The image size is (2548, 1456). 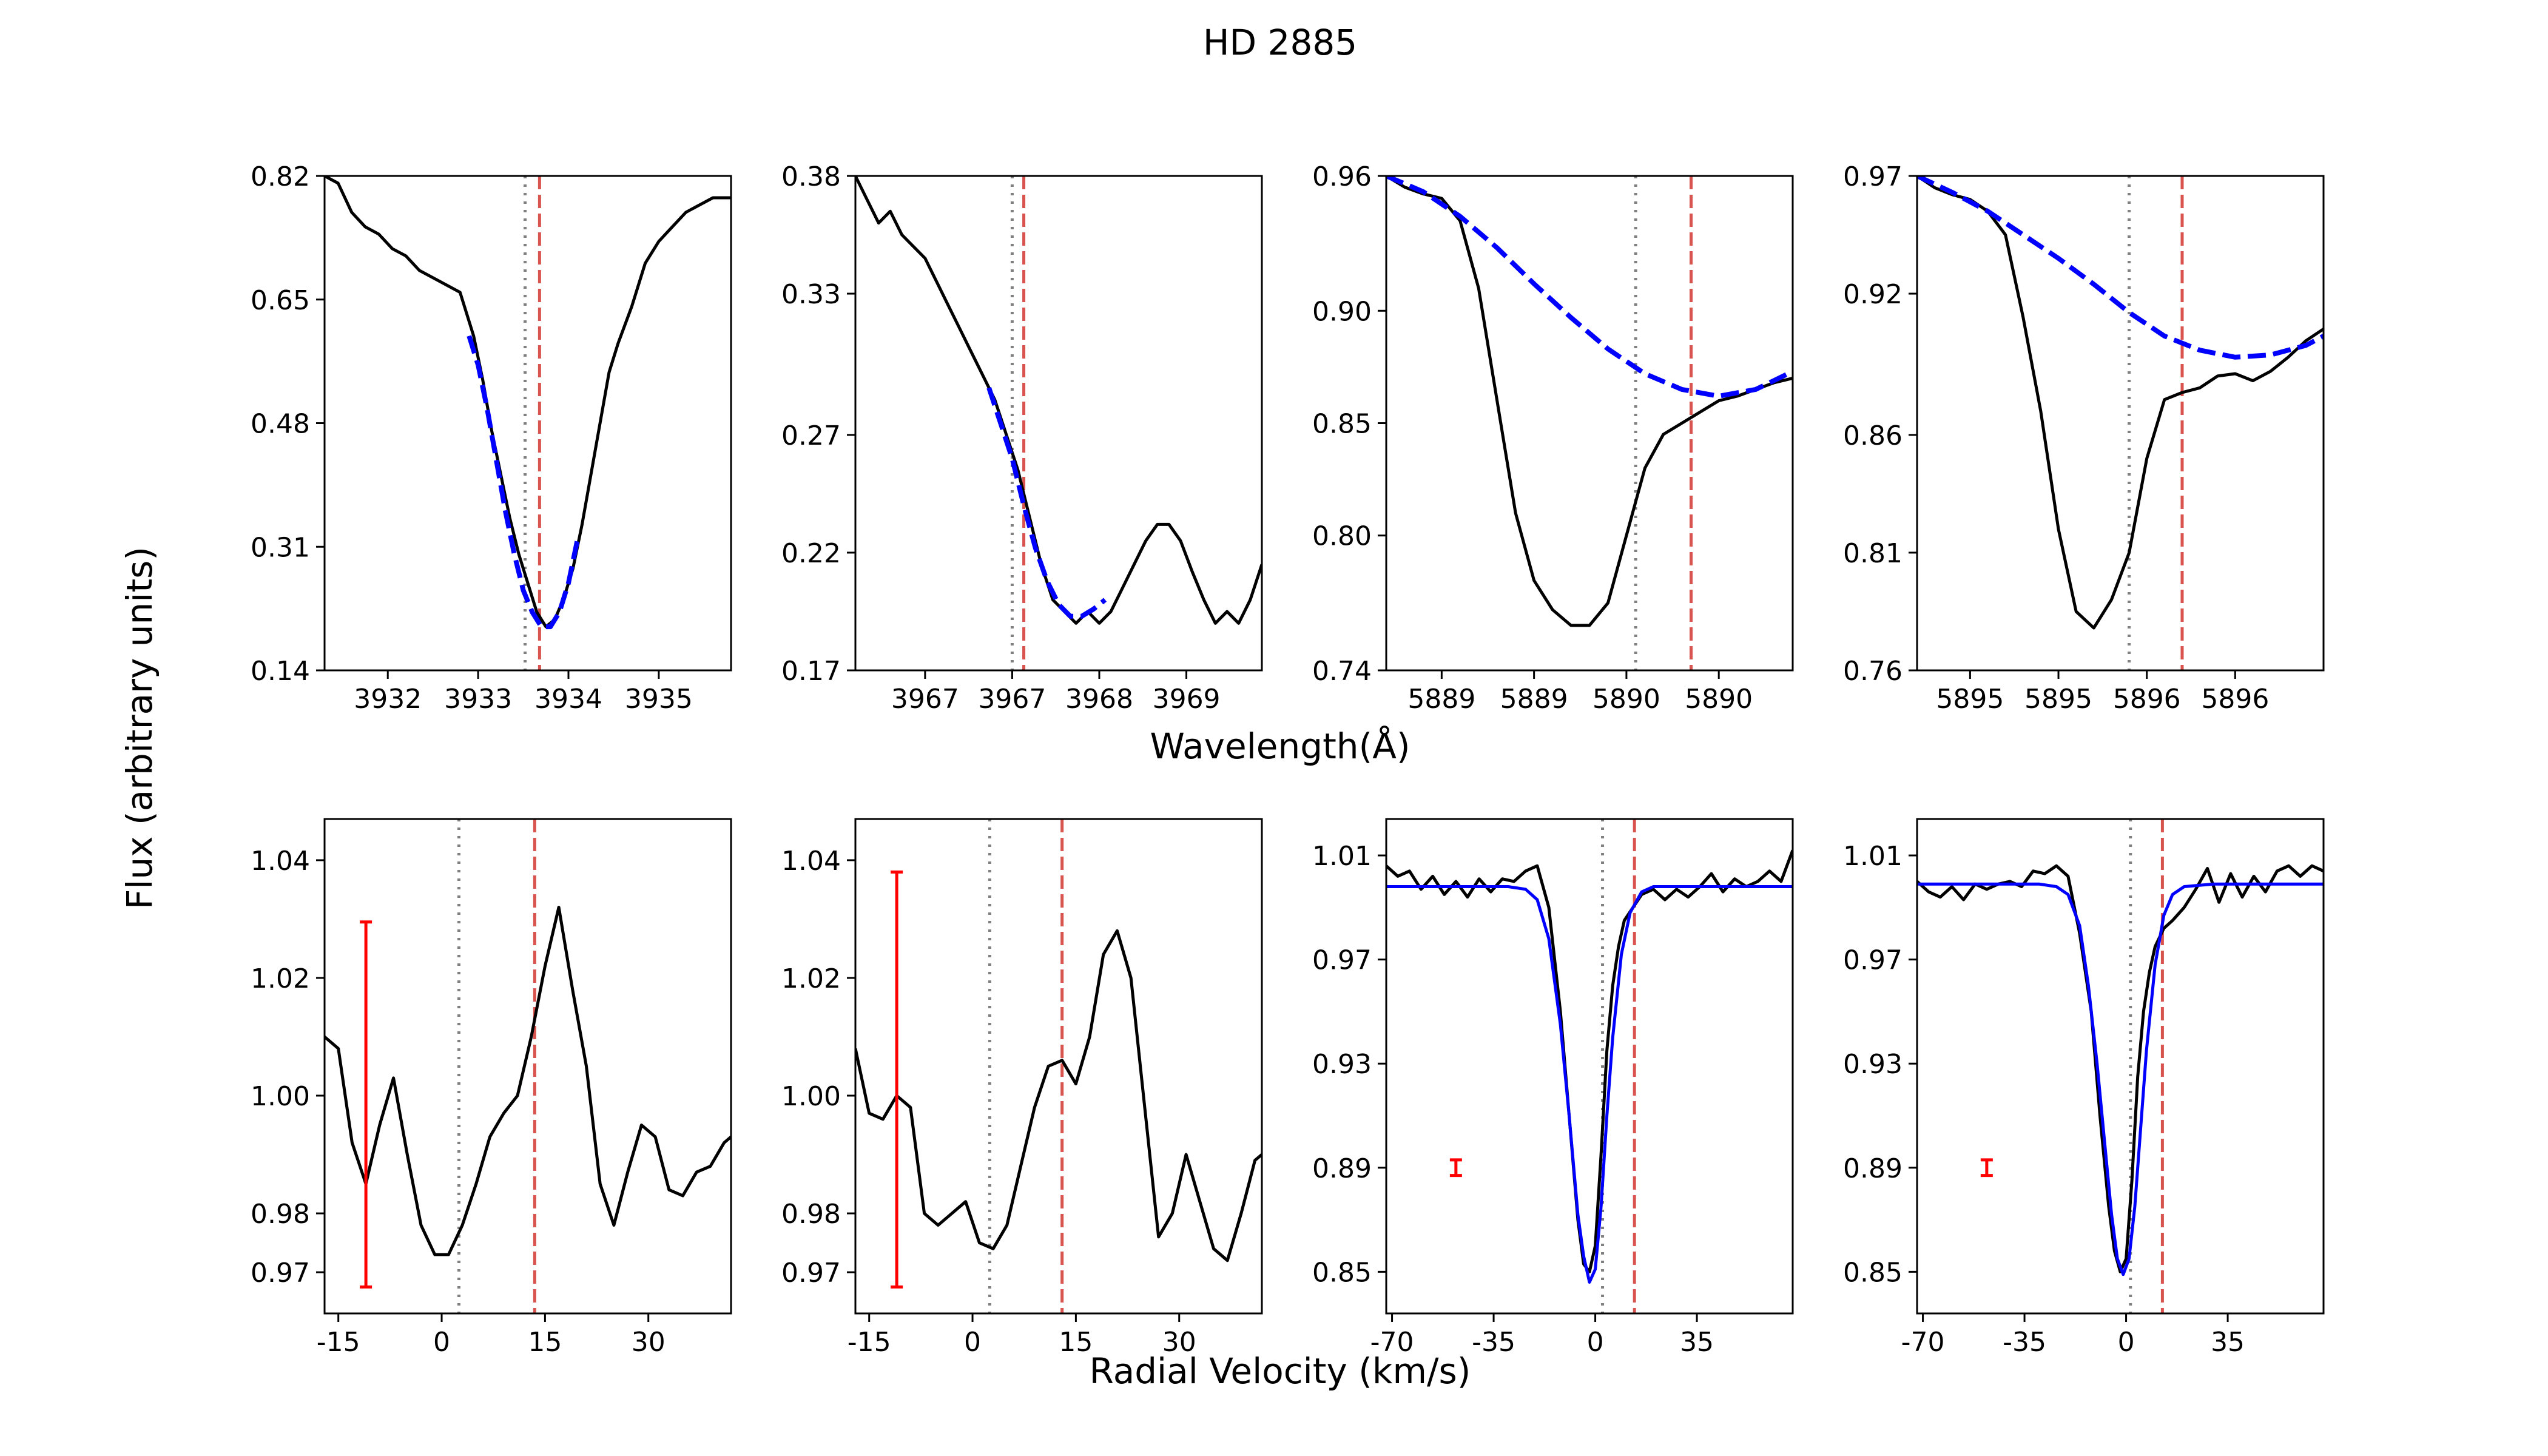 What do you see at coordinates (139, 728) in the screenshot?
I see `y-axis-label: Flux (arbitrary units)` at bounding box center [139, 728].